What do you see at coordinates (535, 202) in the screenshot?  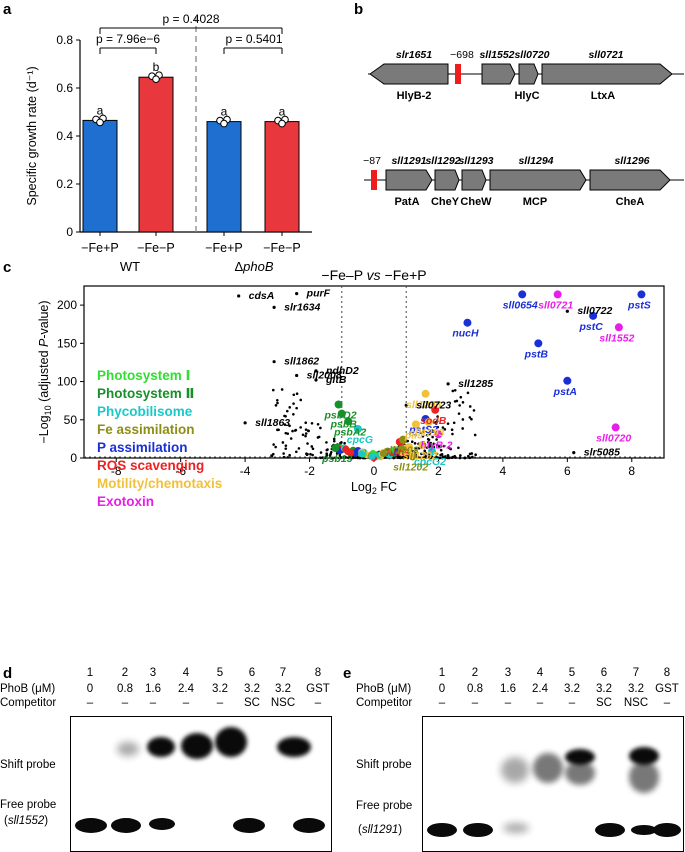 I see `b2-name-4: MCP` at bounding box center [535, 202].